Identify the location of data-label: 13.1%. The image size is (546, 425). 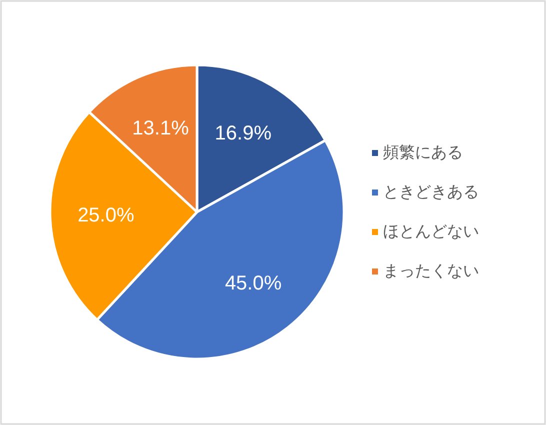
(161, 128).